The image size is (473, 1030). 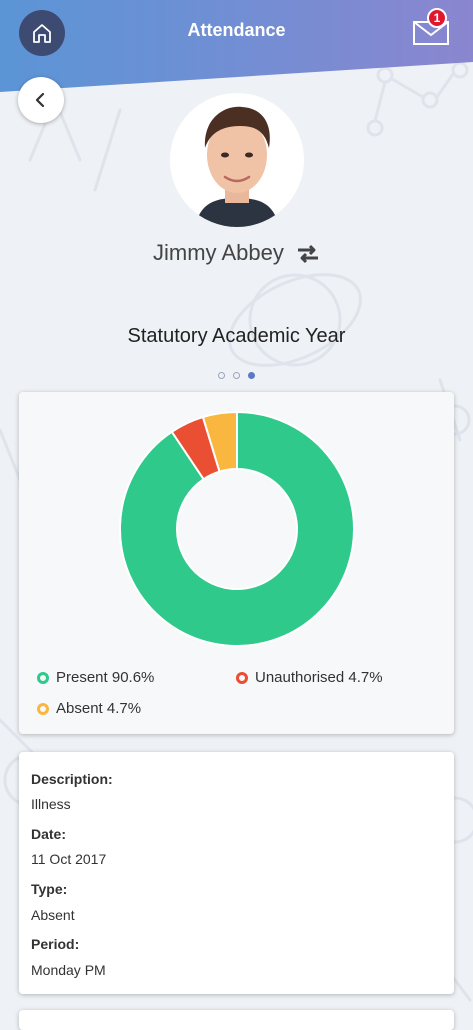 I want to click on donut-slice-absent, so click(x=219, y=442).